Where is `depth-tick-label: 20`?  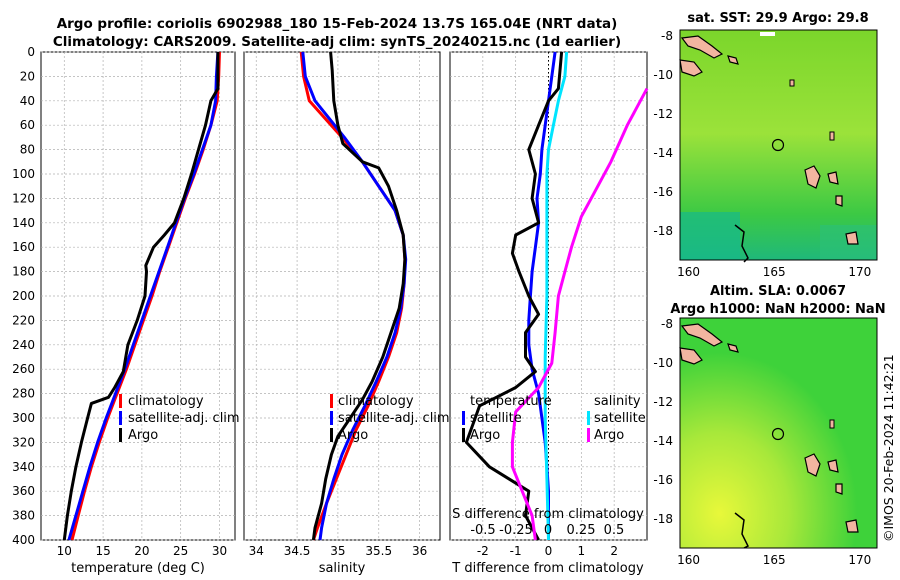 depth-tick-label: 20 is located at coordinates (27, 76).